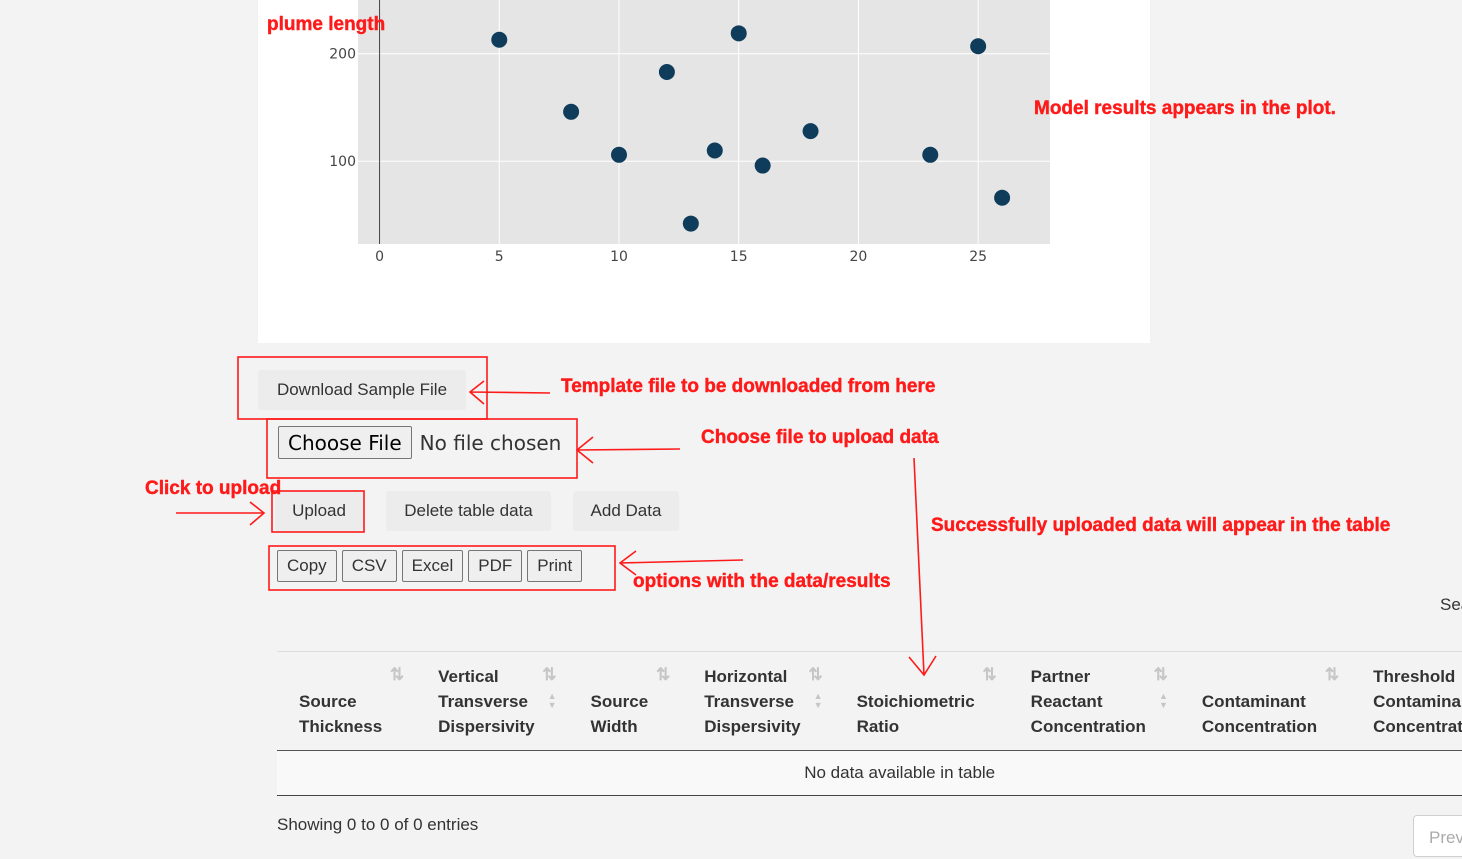  Describe the element at coordinates (1060, 676) in the screenshot. I see `column-header-line: Partner` at that location.